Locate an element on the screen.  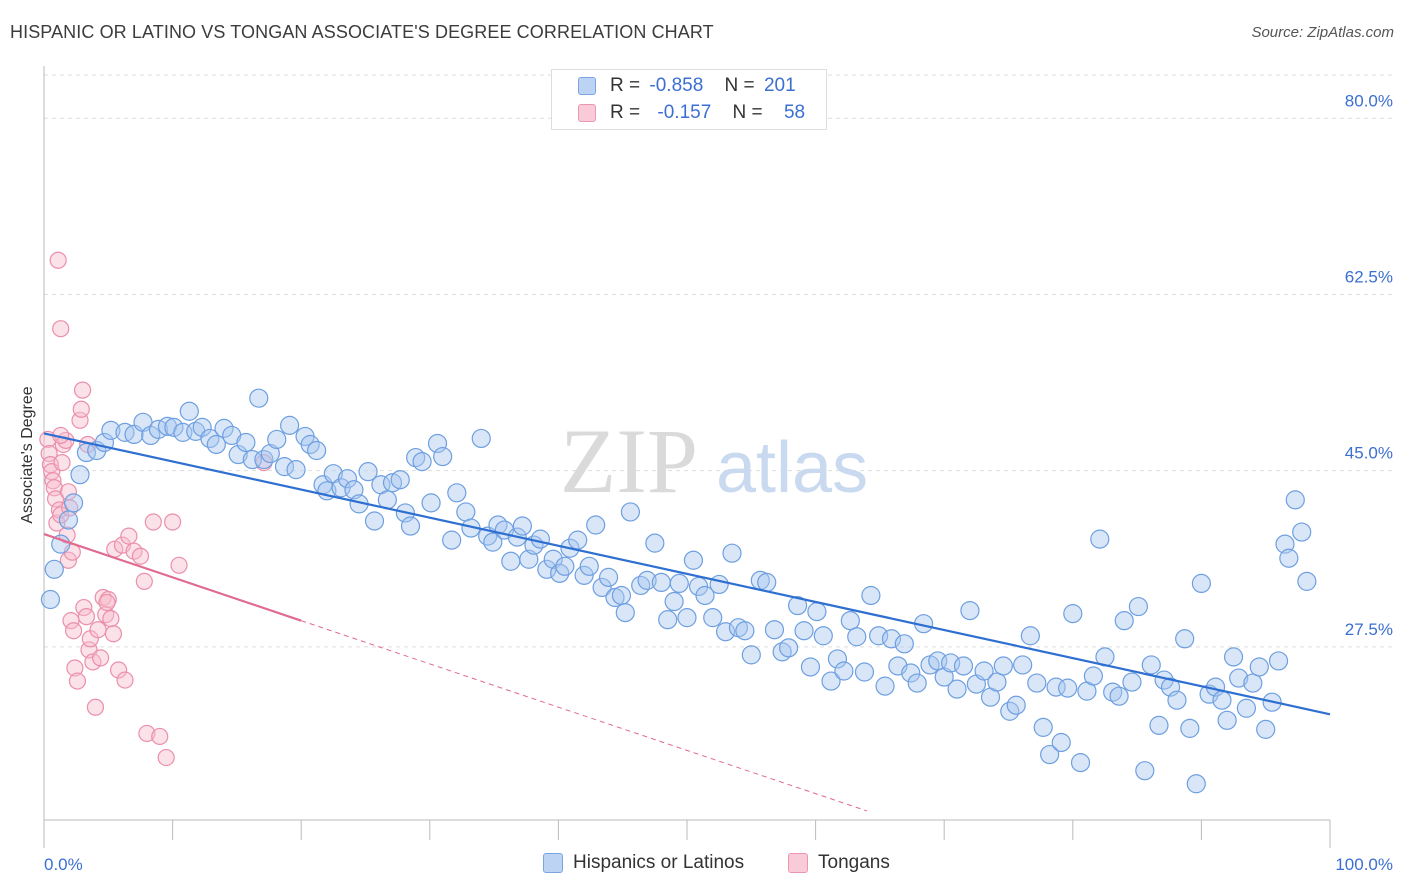
n-value: 201 is located at coordinates (779, 85).